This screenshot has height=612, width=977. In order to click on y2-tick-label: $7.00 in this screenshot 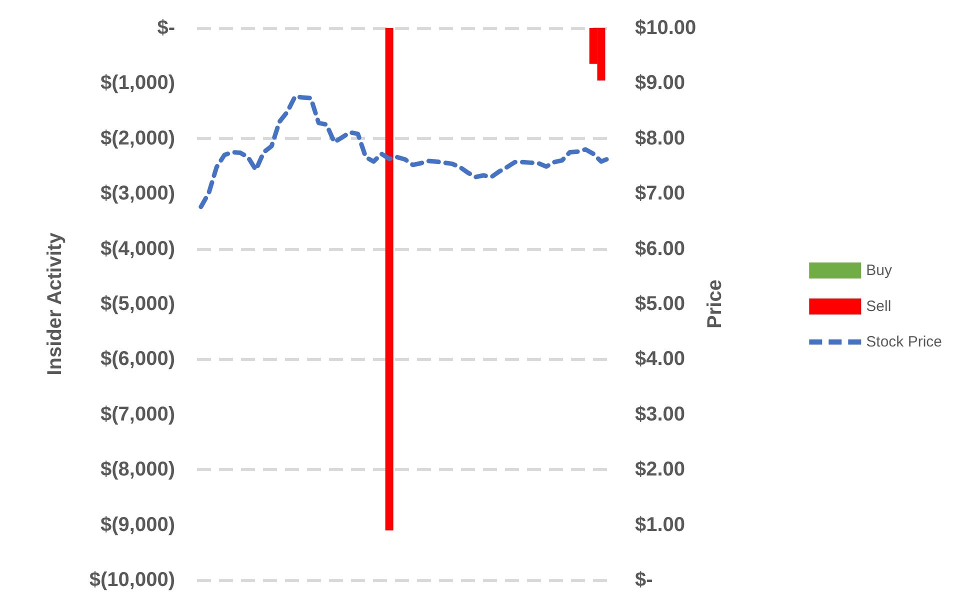, I will do `click(660, 193)`.